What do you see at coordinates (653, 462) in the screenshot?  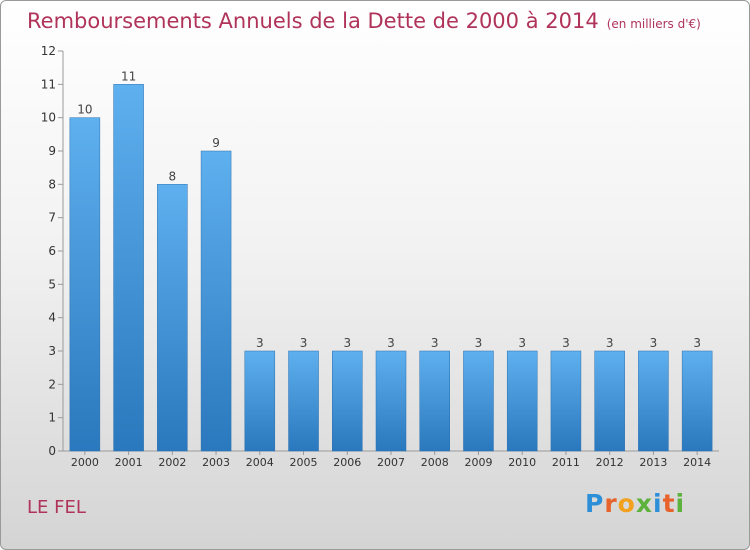 I see `x-tick-label: 2013` at bounding box center [653, 462].